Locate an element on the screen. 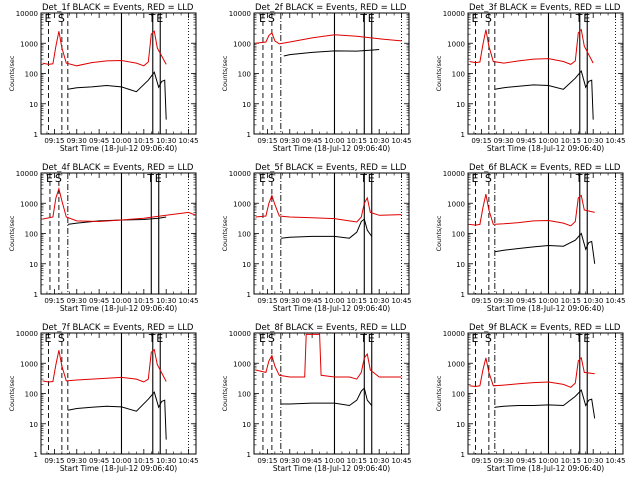  panel-title: Det_9f BLACK = Events, RED = LLD is located at coordinates (545, 328).